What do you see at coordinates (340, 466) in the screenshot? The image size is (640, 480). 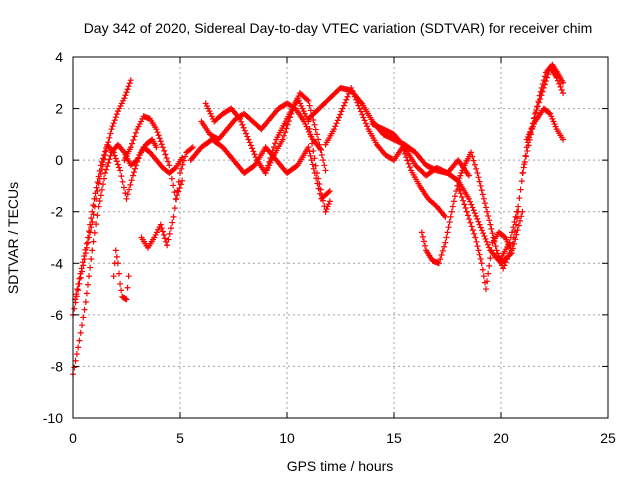 I see `x-axis-label: GPS time / hours` at bounding box center [340, 466].